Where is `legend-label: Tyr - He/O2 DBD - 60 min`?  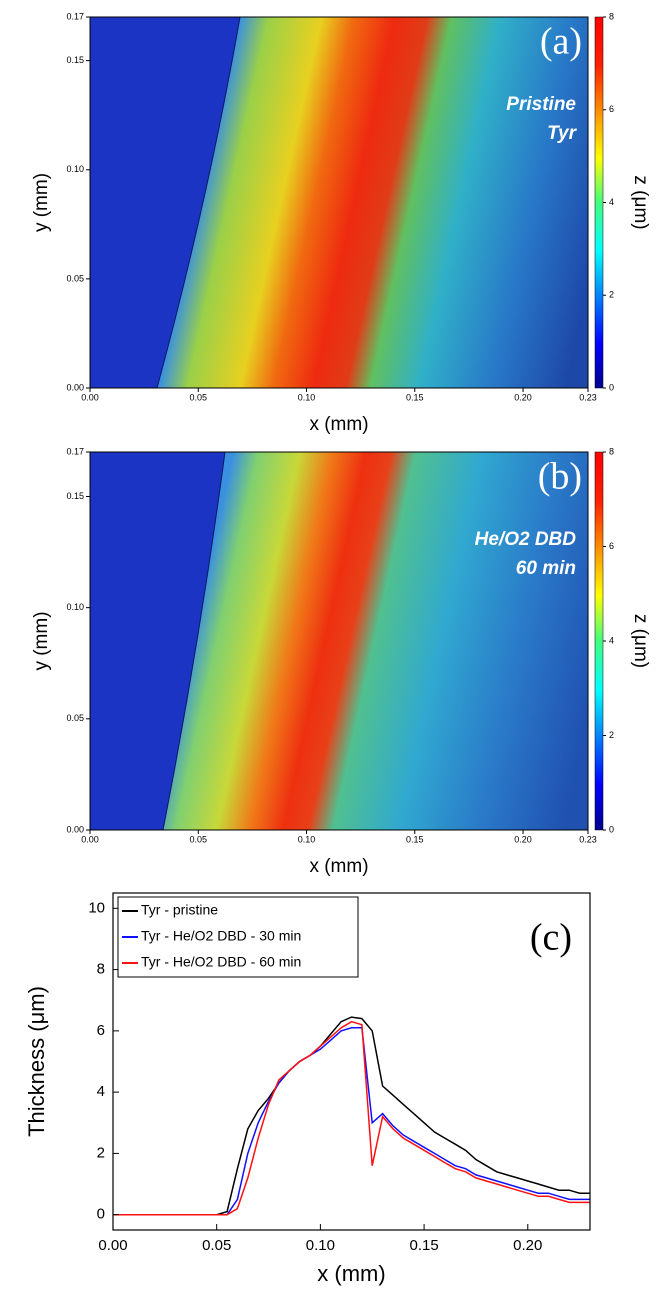 legend-label: Tyr - He/O2 DBD - 60 min is located at coordinates (221, 962).